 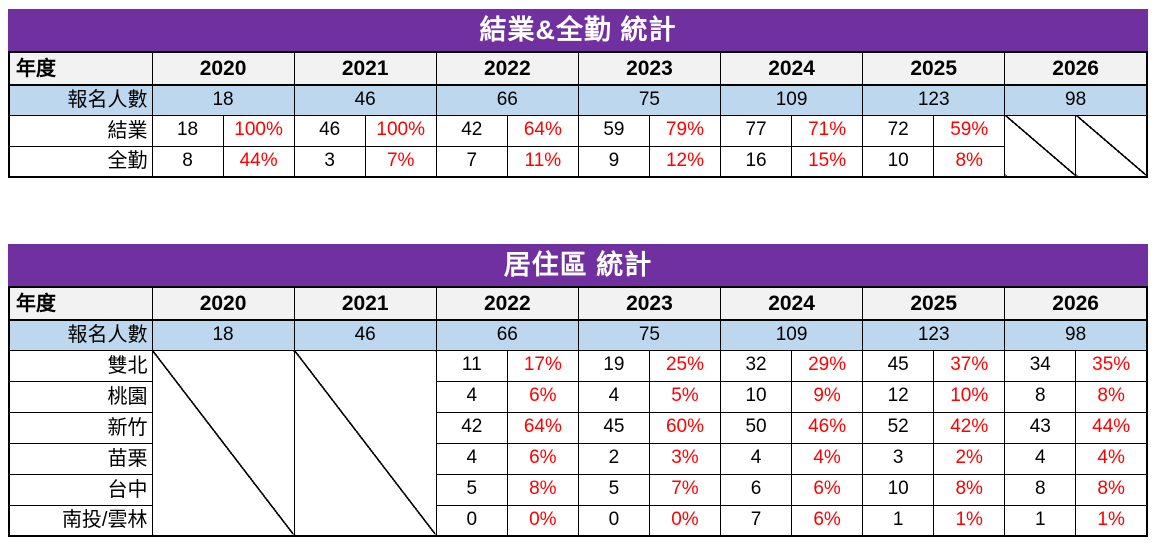 I want to click on table2-title: 居住區 統計, so click(x=578, y=266).